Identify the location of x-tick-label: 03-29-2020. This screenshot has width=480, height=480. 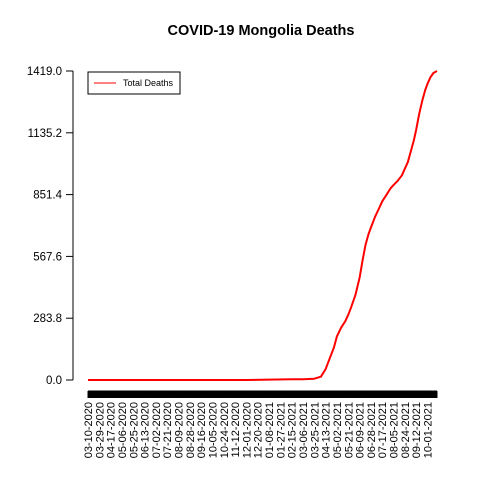
(100, 430).